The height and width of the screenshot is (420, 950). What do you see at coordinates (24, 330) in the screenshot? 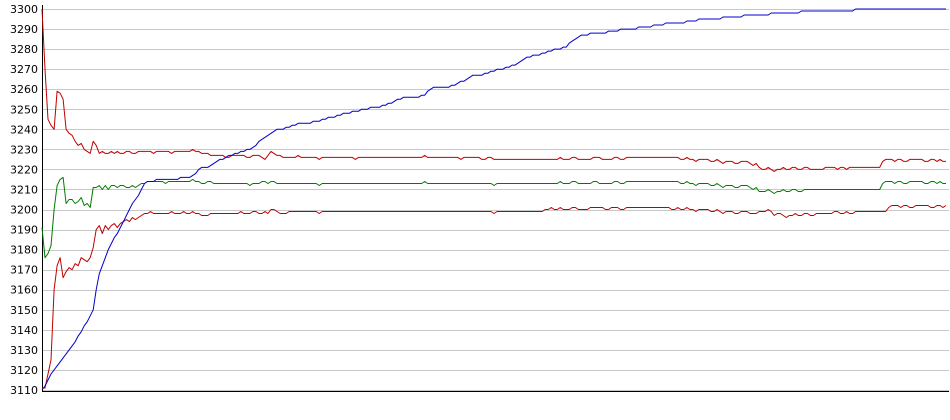
I see `y-tick-label: 3140` at bounding box center [24, 330].